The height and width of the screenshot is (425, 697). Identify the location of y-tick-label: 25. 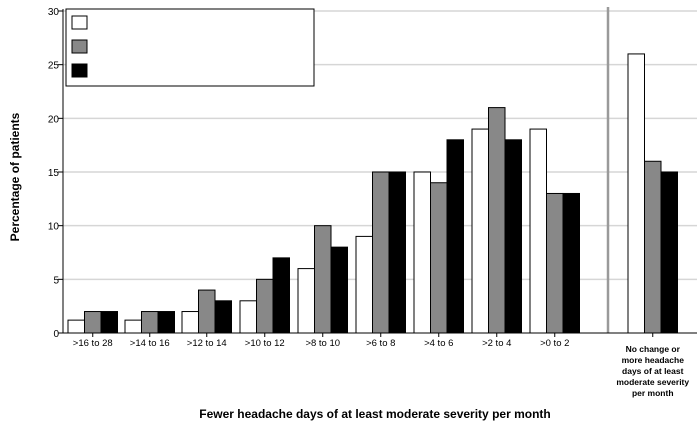
(54, 66).